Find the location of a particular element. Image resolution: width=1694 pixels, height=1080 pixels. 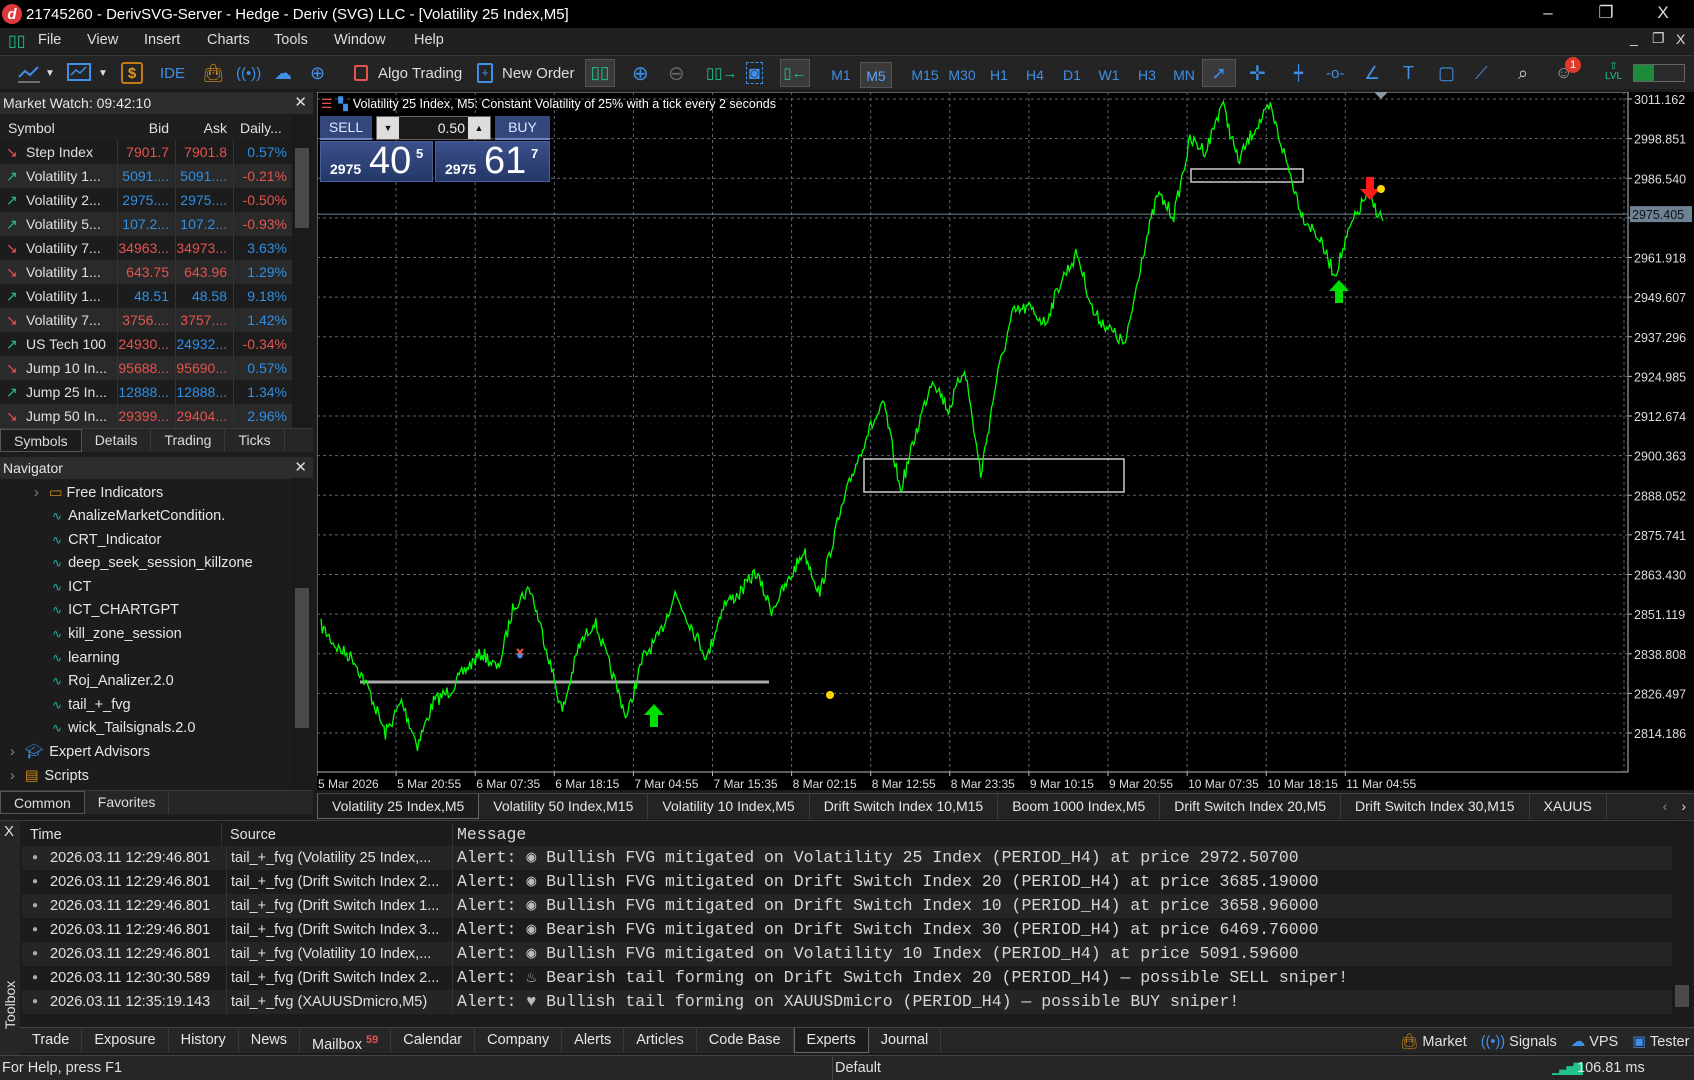

buy-price-button: 2975 61 7 is located at coordinates (492, 161).